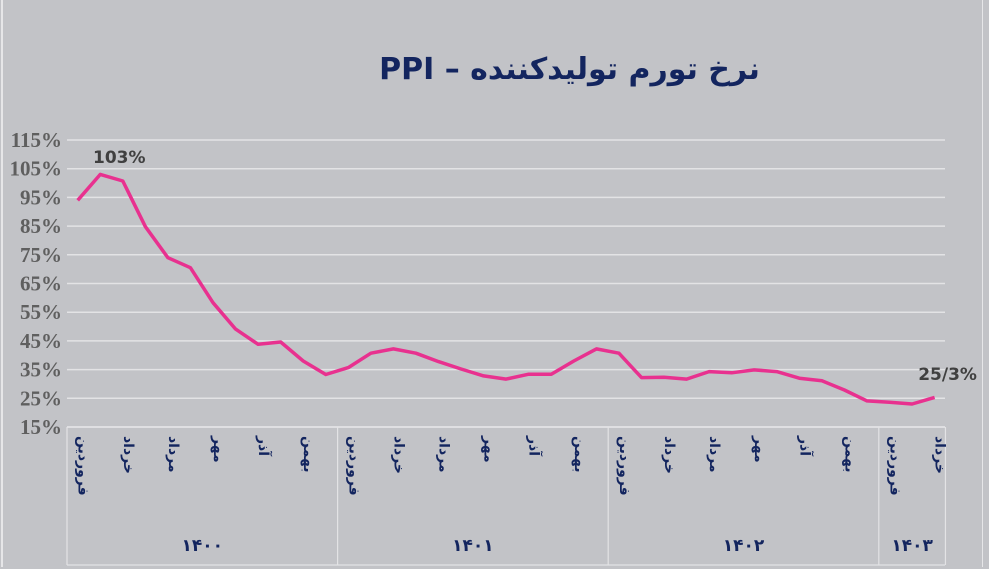 The width and height of the screenshot is (989, 569). Describe the element at coordinates (473, 546) in the screenshot. I see `x-group-label: ۱۴۰۱` at that location.